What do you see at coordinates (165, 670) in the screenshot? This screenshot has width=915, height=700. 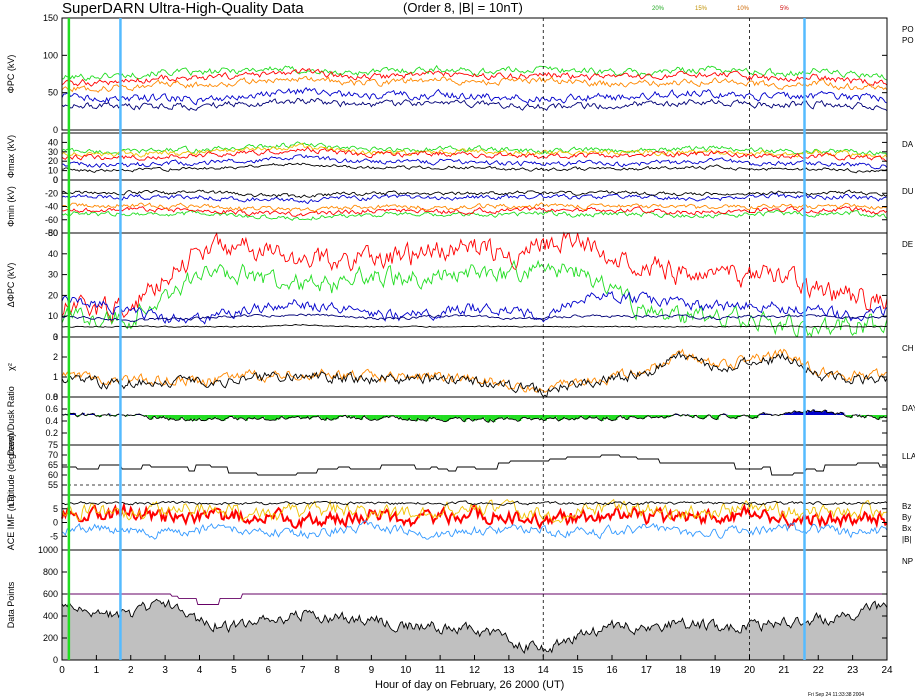 I see `x-tick-label: 3` at bounding box center [165, 670].